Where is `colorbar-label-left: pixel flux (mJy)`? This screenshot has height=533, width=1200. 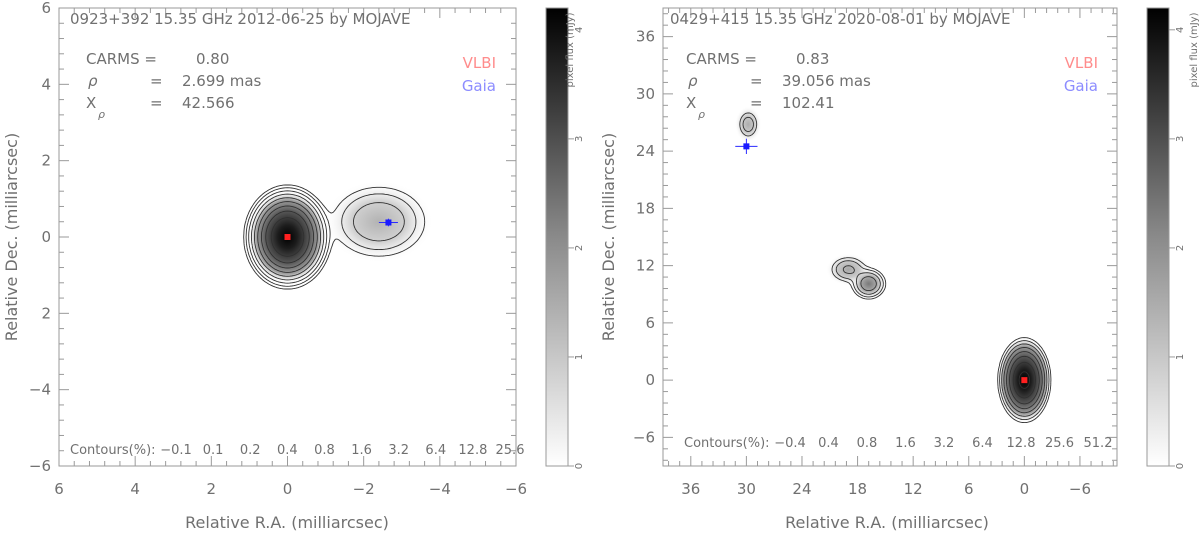 colorbar-label-left: pixel flux (mJy) is located at coordinates (570, 49).